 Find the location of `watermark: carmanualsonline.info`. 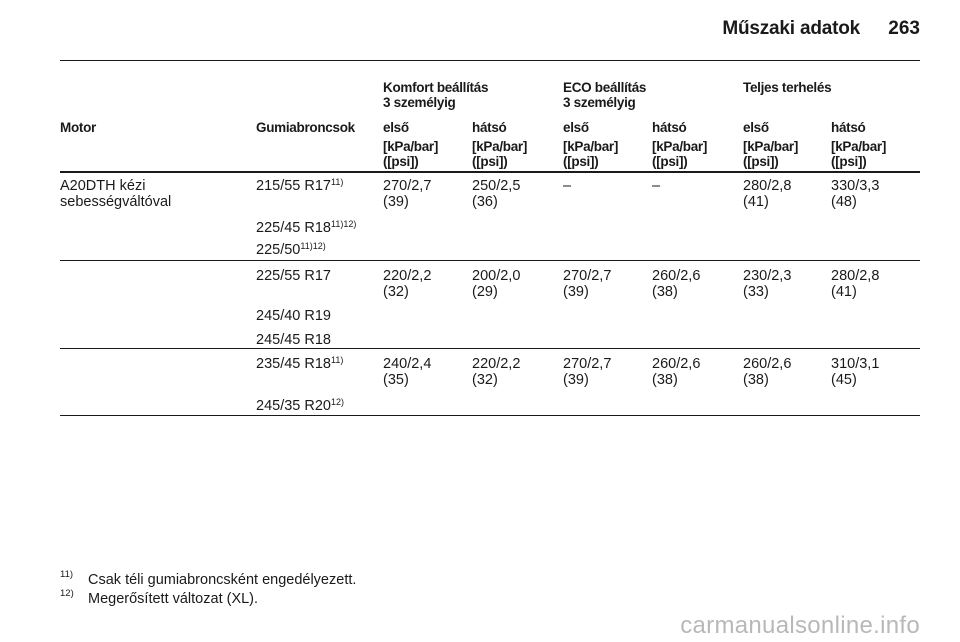

watermark: carmanualsonline.info is located at coordinates (800, 625).